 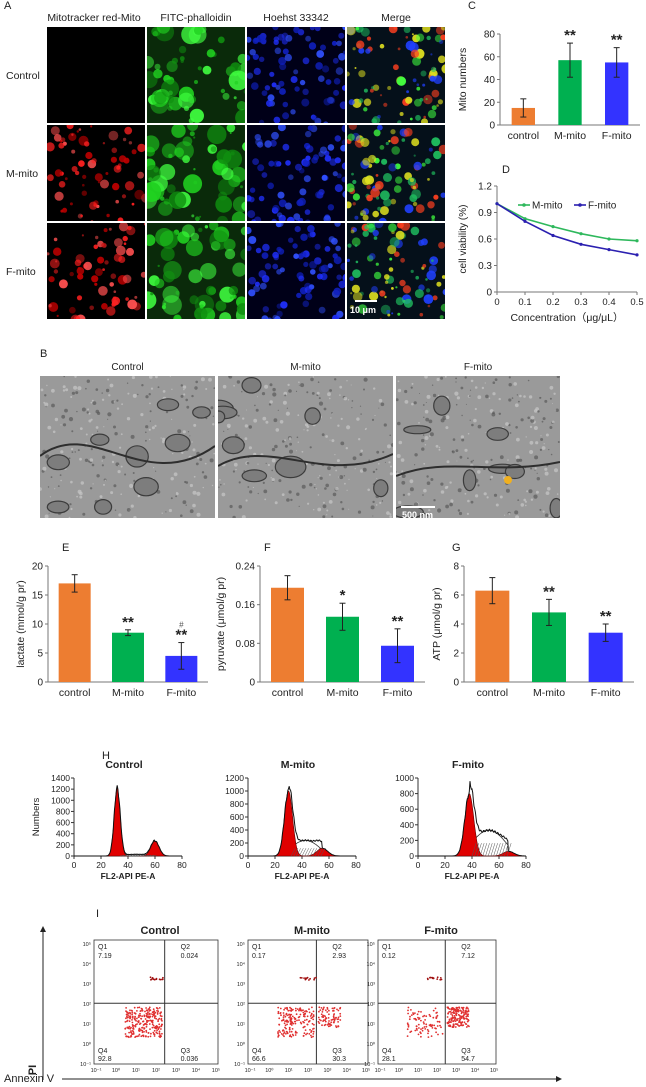 I want to click on y-tick-label: 15, so click(x=38, y=596).